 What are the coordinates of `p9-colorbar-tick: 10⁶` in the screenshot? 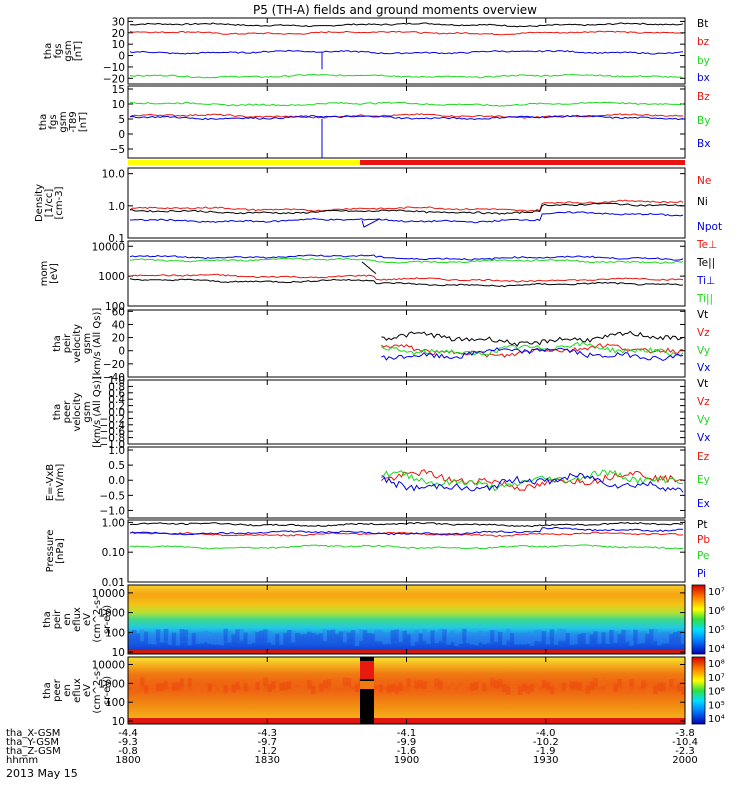 It's located at (716, 611).